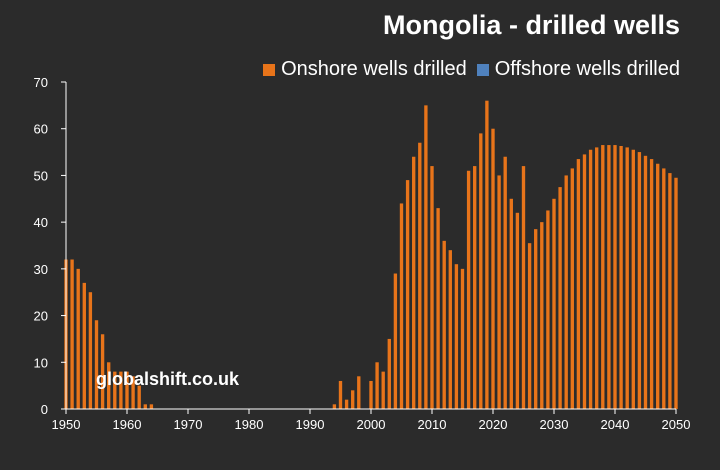  What do you see at coordinates (383, 390) in the screenshot?
I see `bar-onshore-2002` at bounding box center [383, 390].